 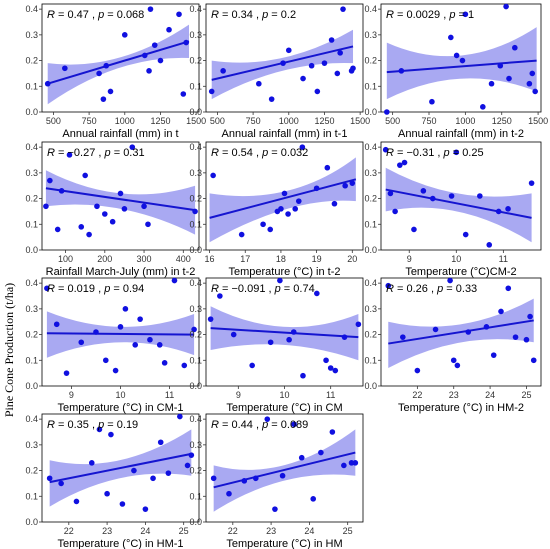 What do you see at coordinates (309, 531) in the screenshot?
I see `x-tick-label: 24` at bounding box center [309, 531].